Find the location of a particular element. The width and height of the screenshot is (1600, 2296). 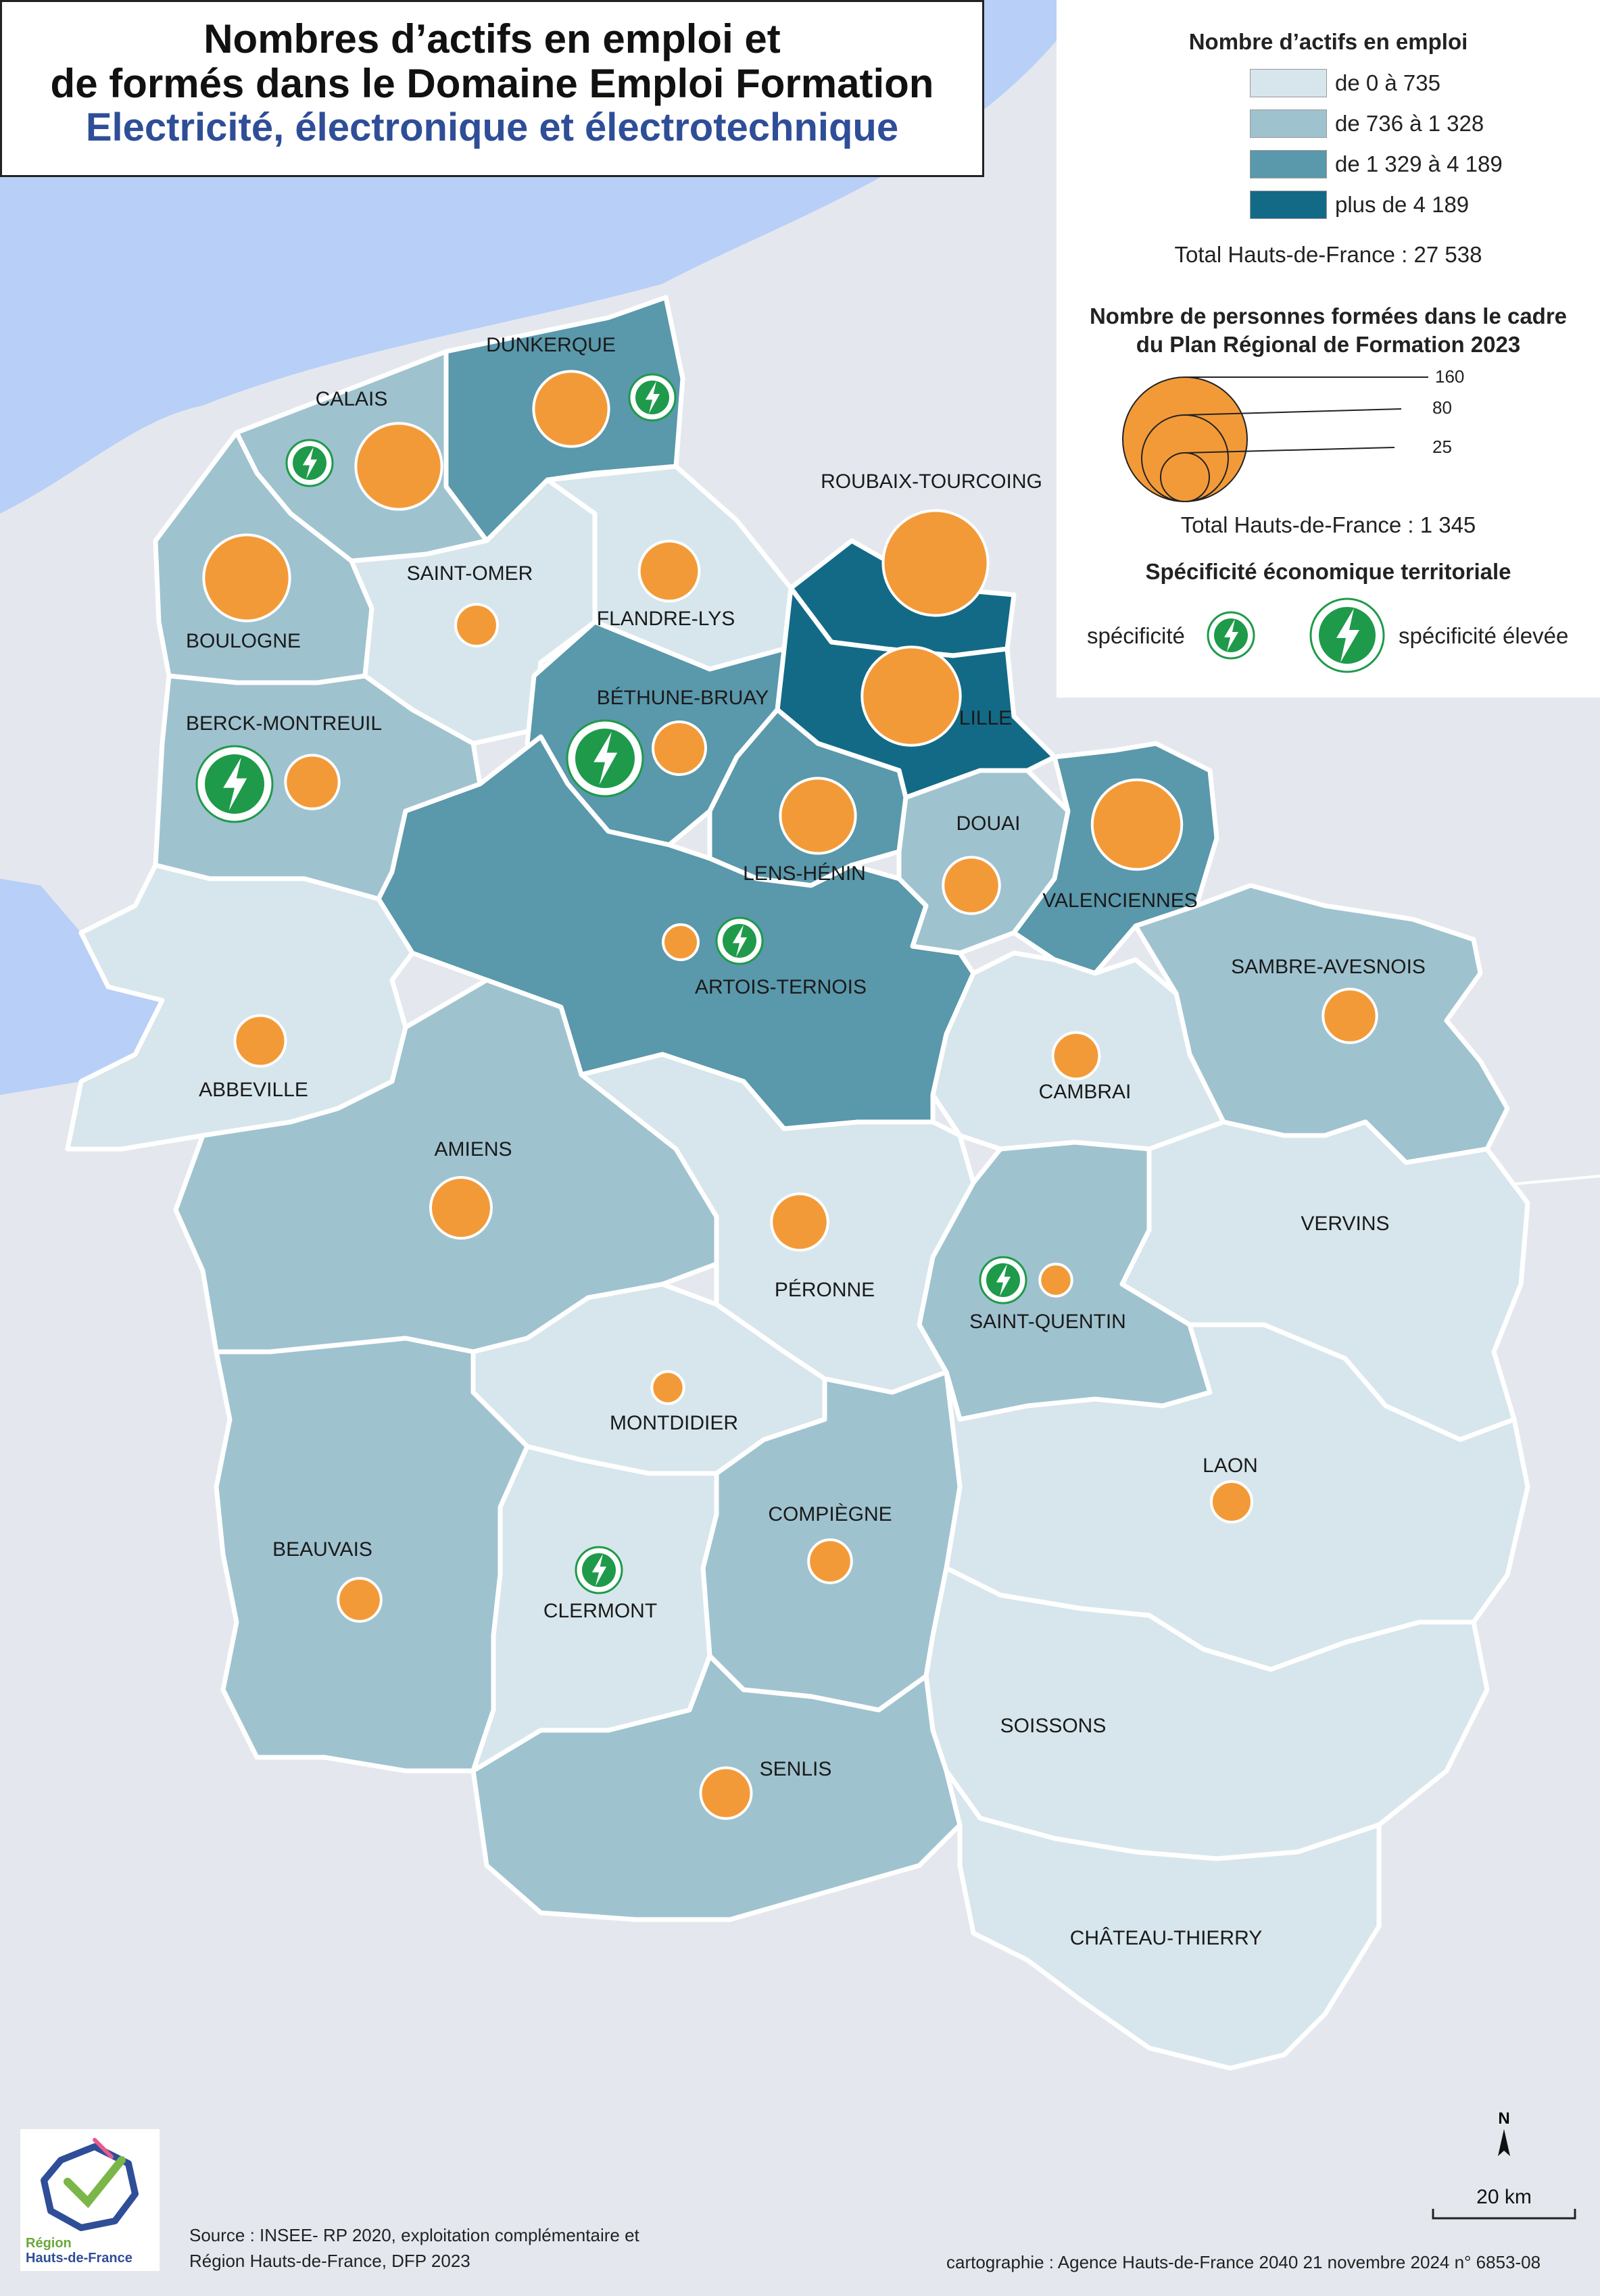

zone-label: BERCK-MONTREUIL is located at coordinates (284, 723).